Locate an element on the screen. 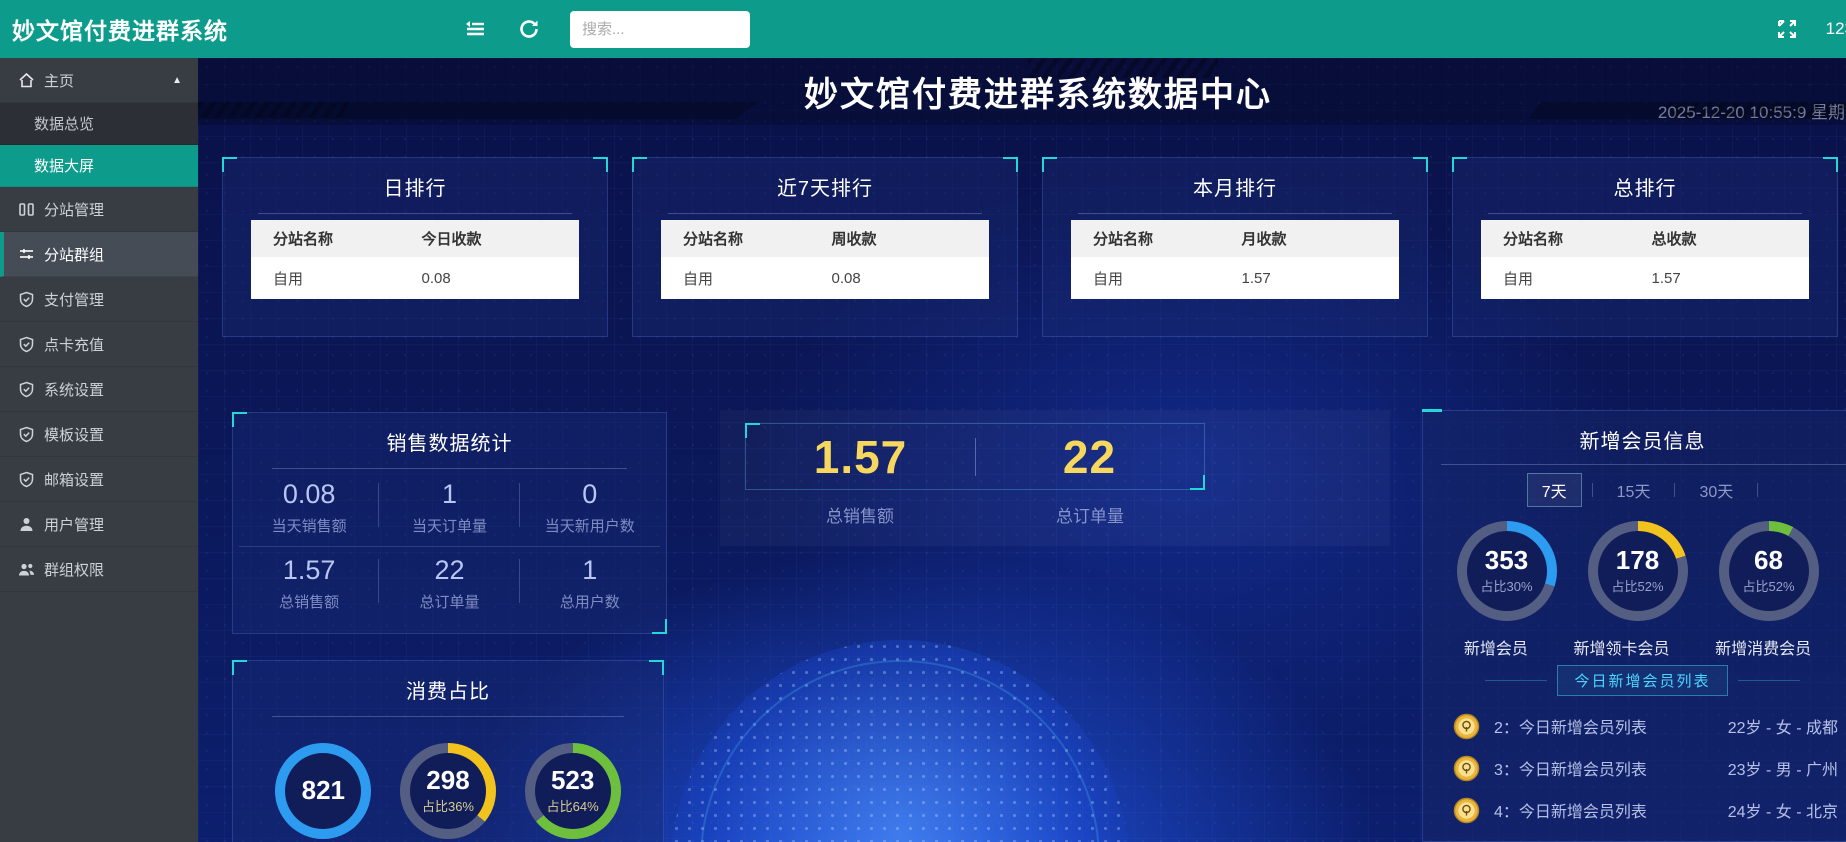 The height and width of the screenshot is (842, 1846). stat-total-orders: 22 总订单量 is located at coordinates (449, 584).